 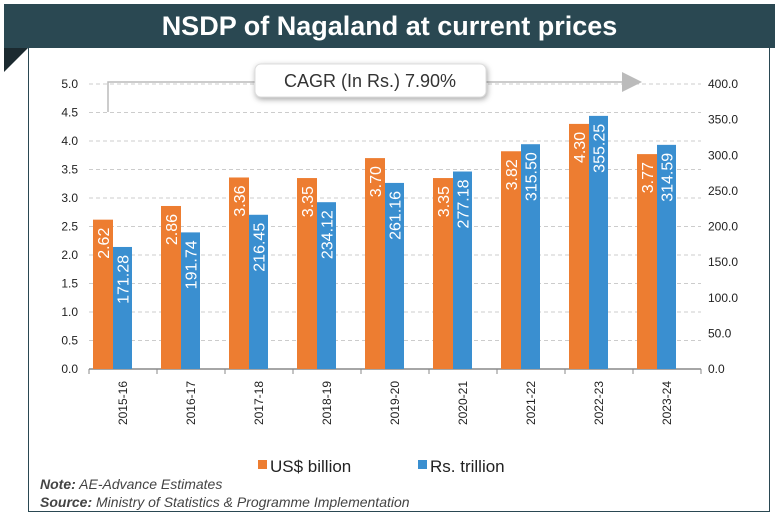 What do you see at coordinates (69, 227) in the screenshot?
I see `left-axis-tick-label: 2.5` at bounding box center [69, 227].